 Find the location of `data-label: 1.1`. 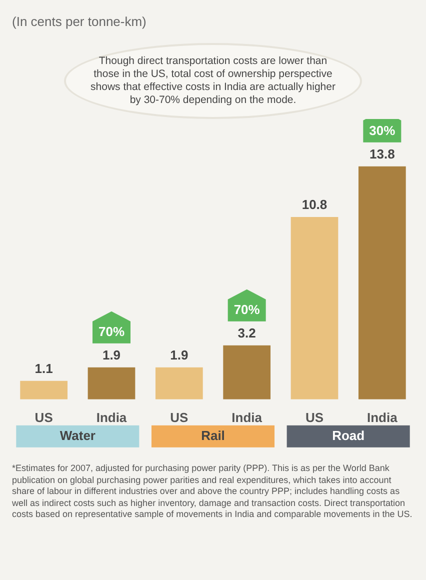

data-label: 1.1 is located at coordinates (43, 368).